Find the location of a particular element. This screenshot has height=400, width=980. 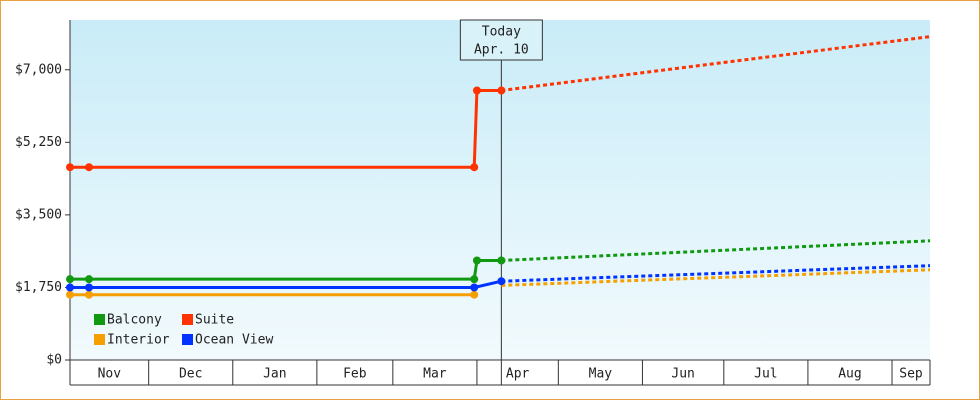

x-tick-label: Jan is located at coordinates (274, 374).